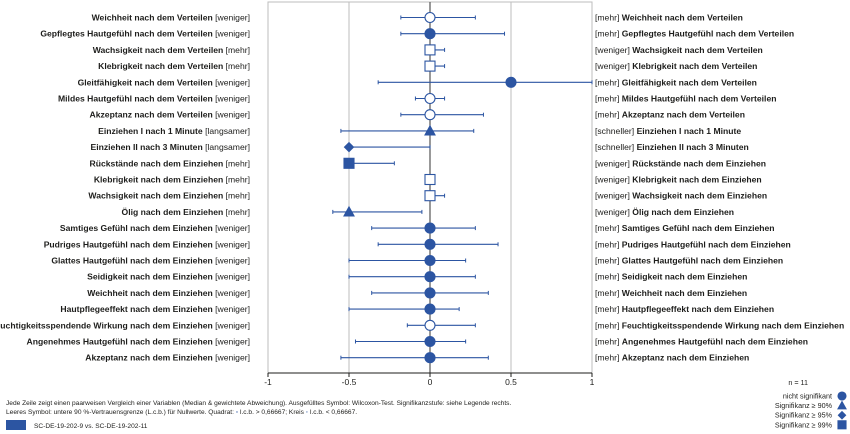 The image size is (850, 434). What do you see at coordinates (349, 382) in the screenshot?
I see `x-tick-label: -0.5` at bounding box center [349, 382].